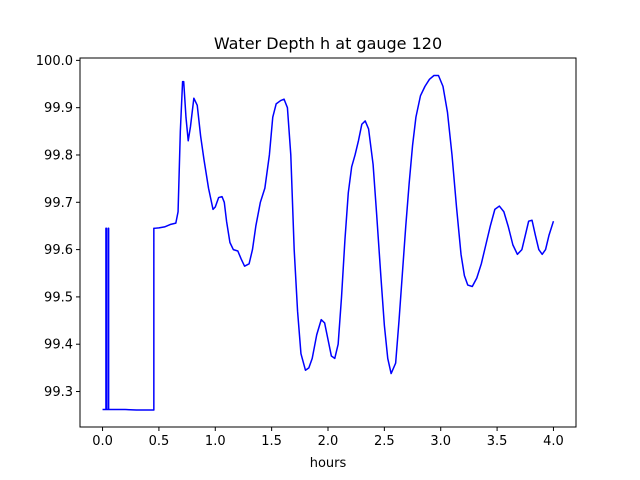 The width and height of the screenshot is (640, 480). What do you see at coordinates (58, 227) in the screenshot?
I see `y-axis: 99.3 99.4 99.5 99.6 99.7 99.8 99.9 100.0` at bounding box center [58, 227].